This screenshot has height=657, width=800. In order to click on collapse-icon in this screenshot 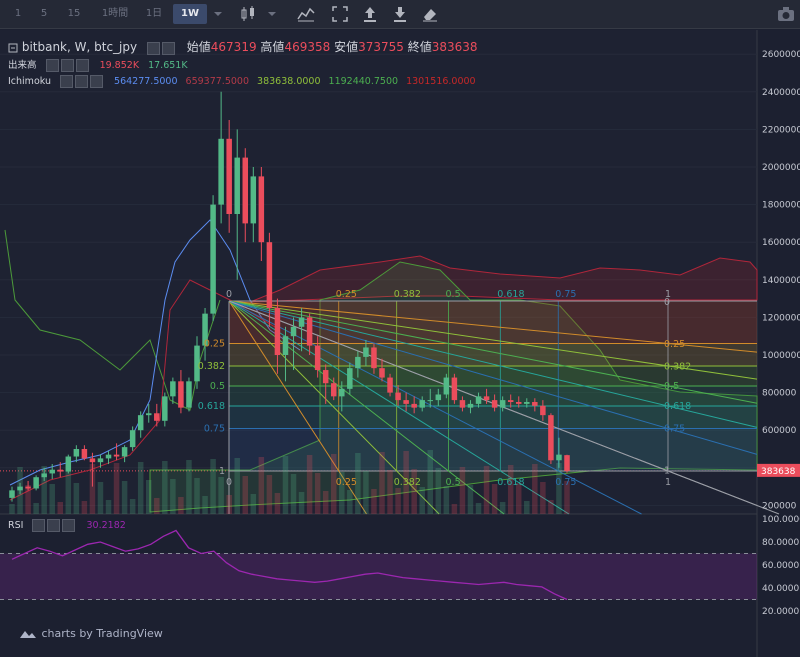, I will do `click(13, 48)`.